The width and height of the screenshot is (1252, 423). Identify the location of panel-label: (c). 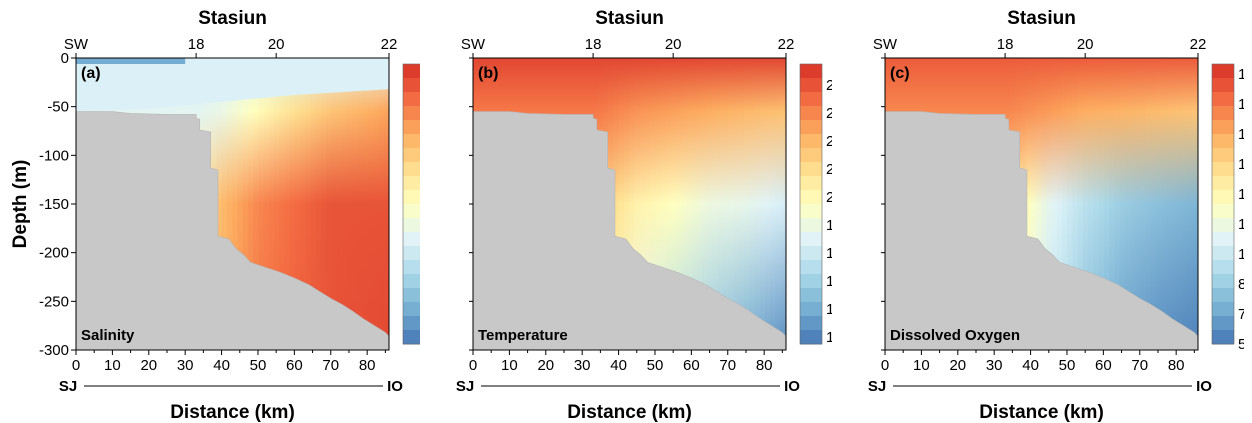
(900, 73).